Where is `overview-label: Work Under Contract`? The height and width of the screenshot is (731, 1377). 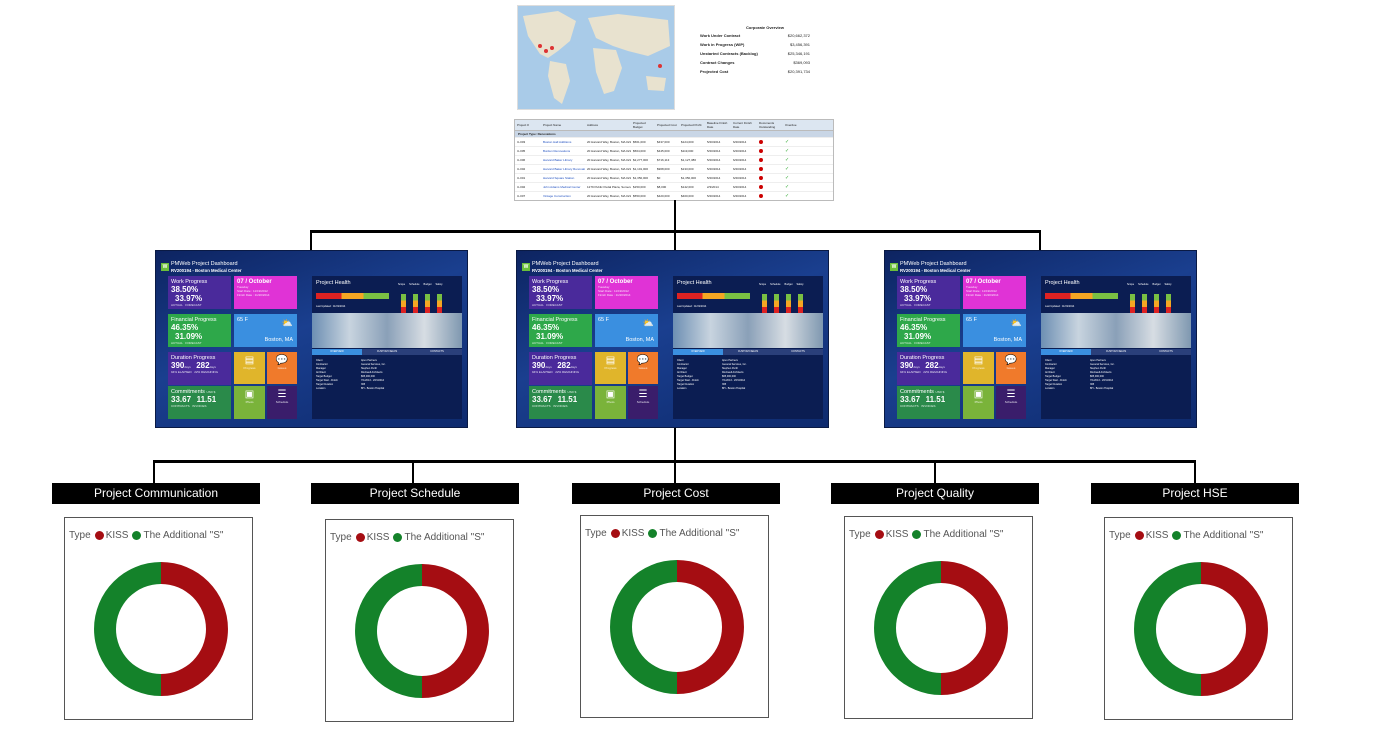 overview-label: Work Under Contract is located at coordinates (720, 35).